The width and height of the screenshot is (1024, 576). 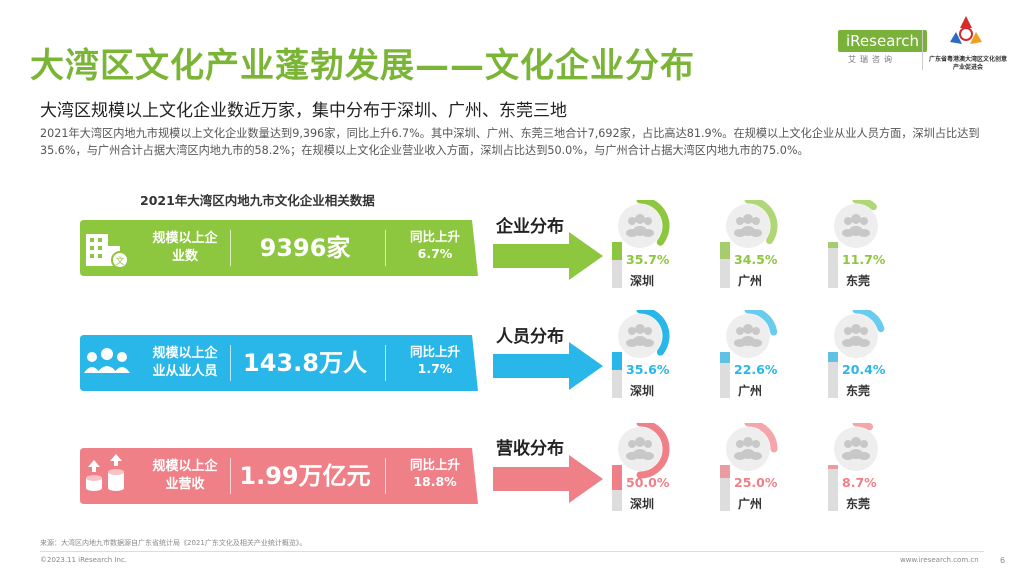 What do you see at coordinates (754, 473) in the screenshot?
I see `distribution-item: 25.0% 广州` at bounding box center [754, 473].